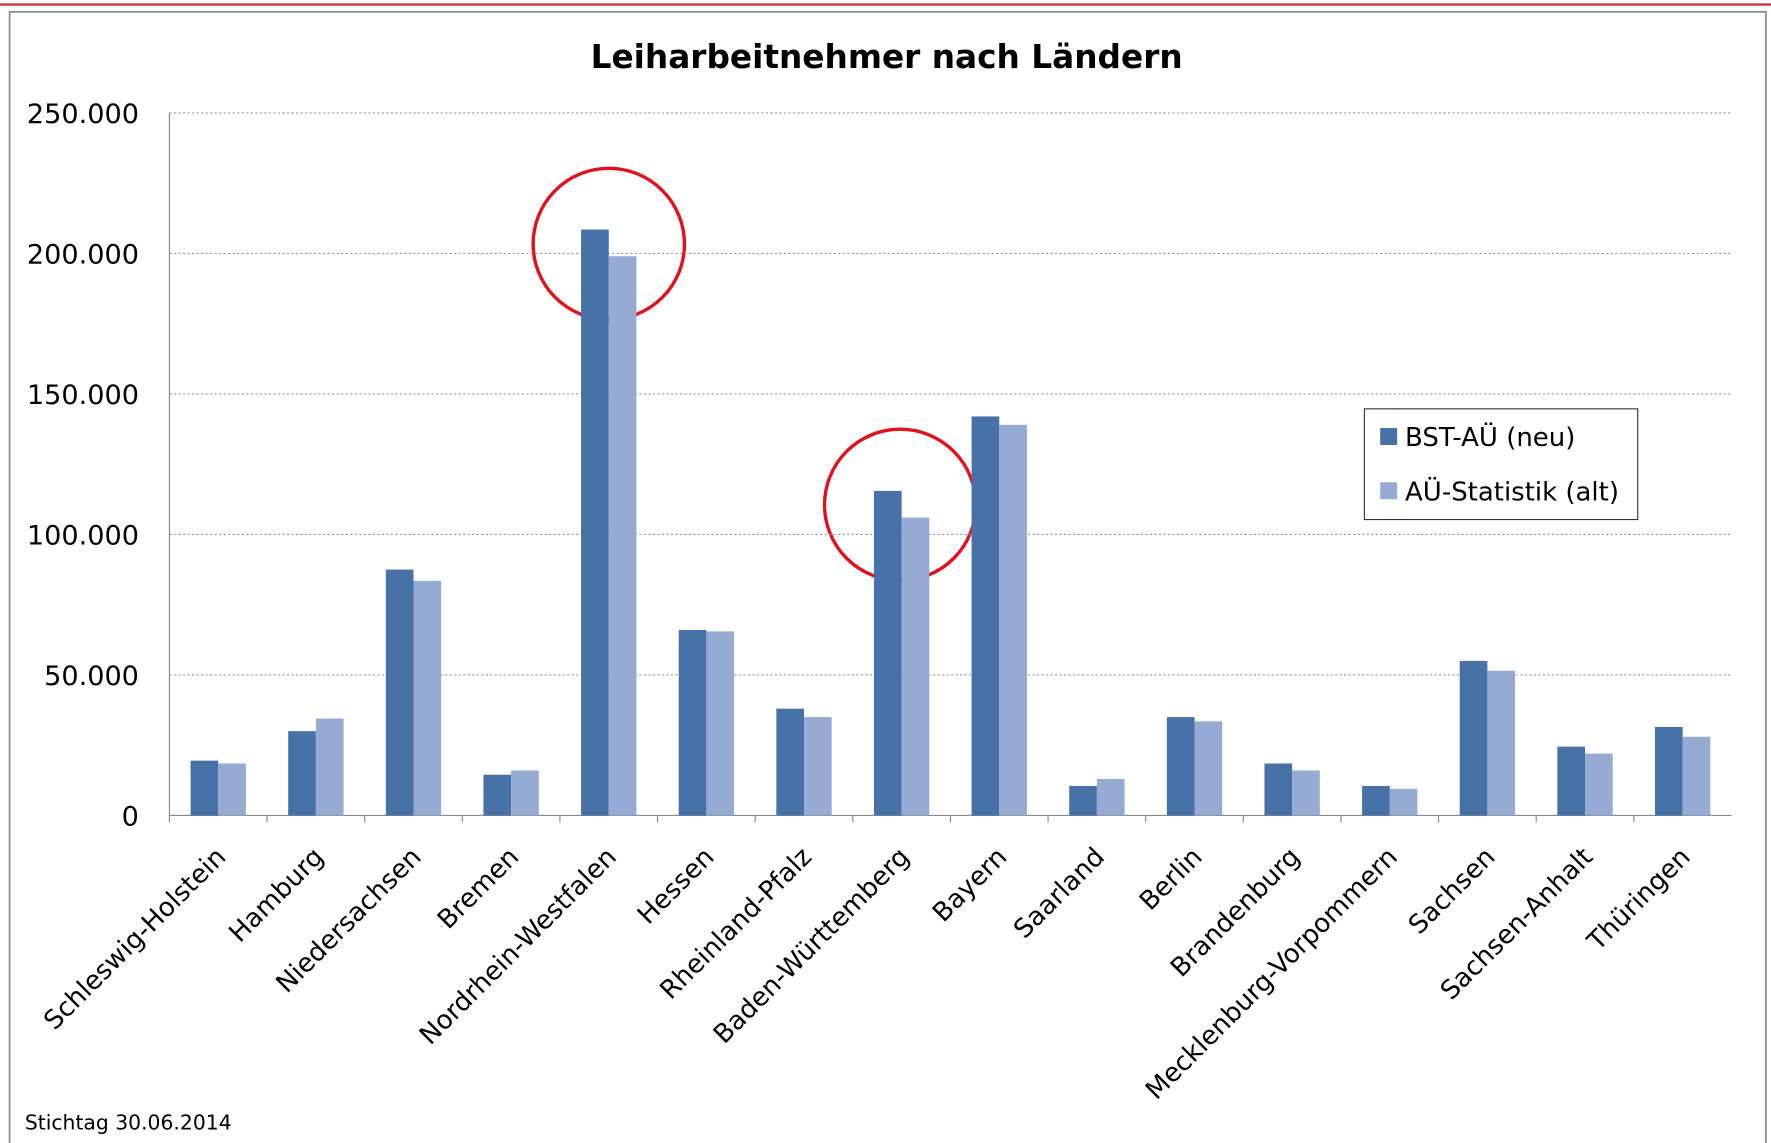 The height and width of the screenshot is (1143, 1771). I want to click on y-tick-label: 150.000, so click(83, 395).